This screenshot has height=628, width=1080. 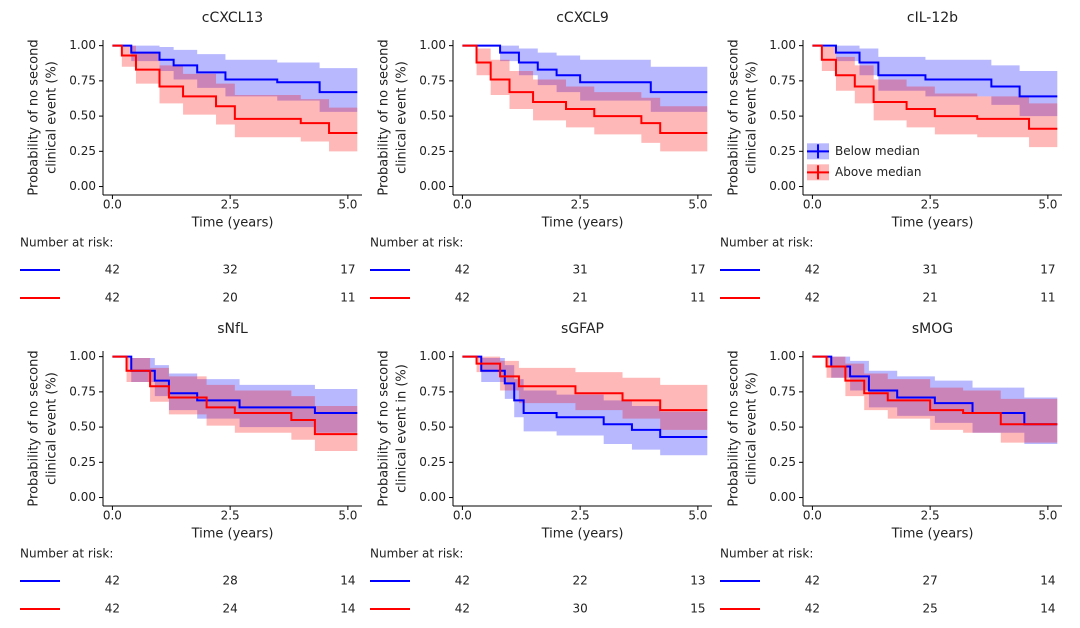 I want to click on y-axis-label: clinical event in (%), so click(x=402, y=428).